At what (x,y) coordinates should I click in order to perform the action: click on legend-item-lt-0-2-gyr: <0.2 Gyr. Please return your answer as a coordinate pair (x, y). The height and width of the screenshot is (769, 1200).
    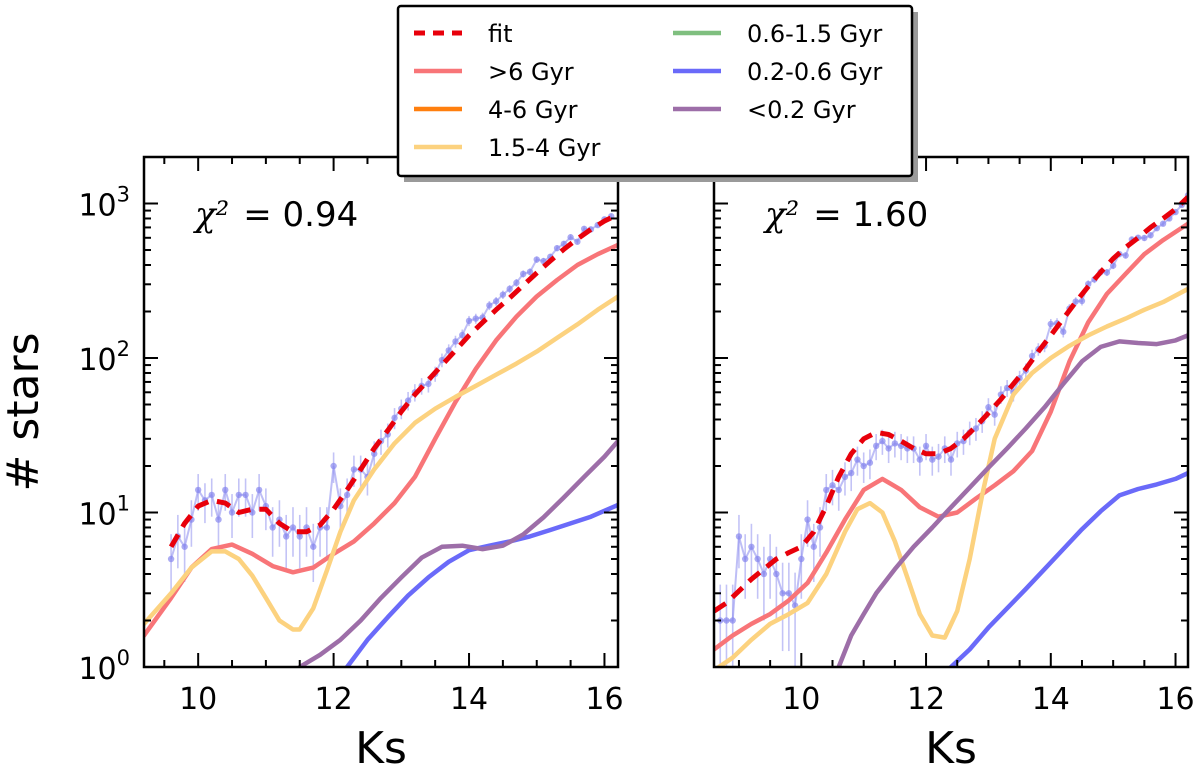
    Looking at the image, I should click on (764, 110).